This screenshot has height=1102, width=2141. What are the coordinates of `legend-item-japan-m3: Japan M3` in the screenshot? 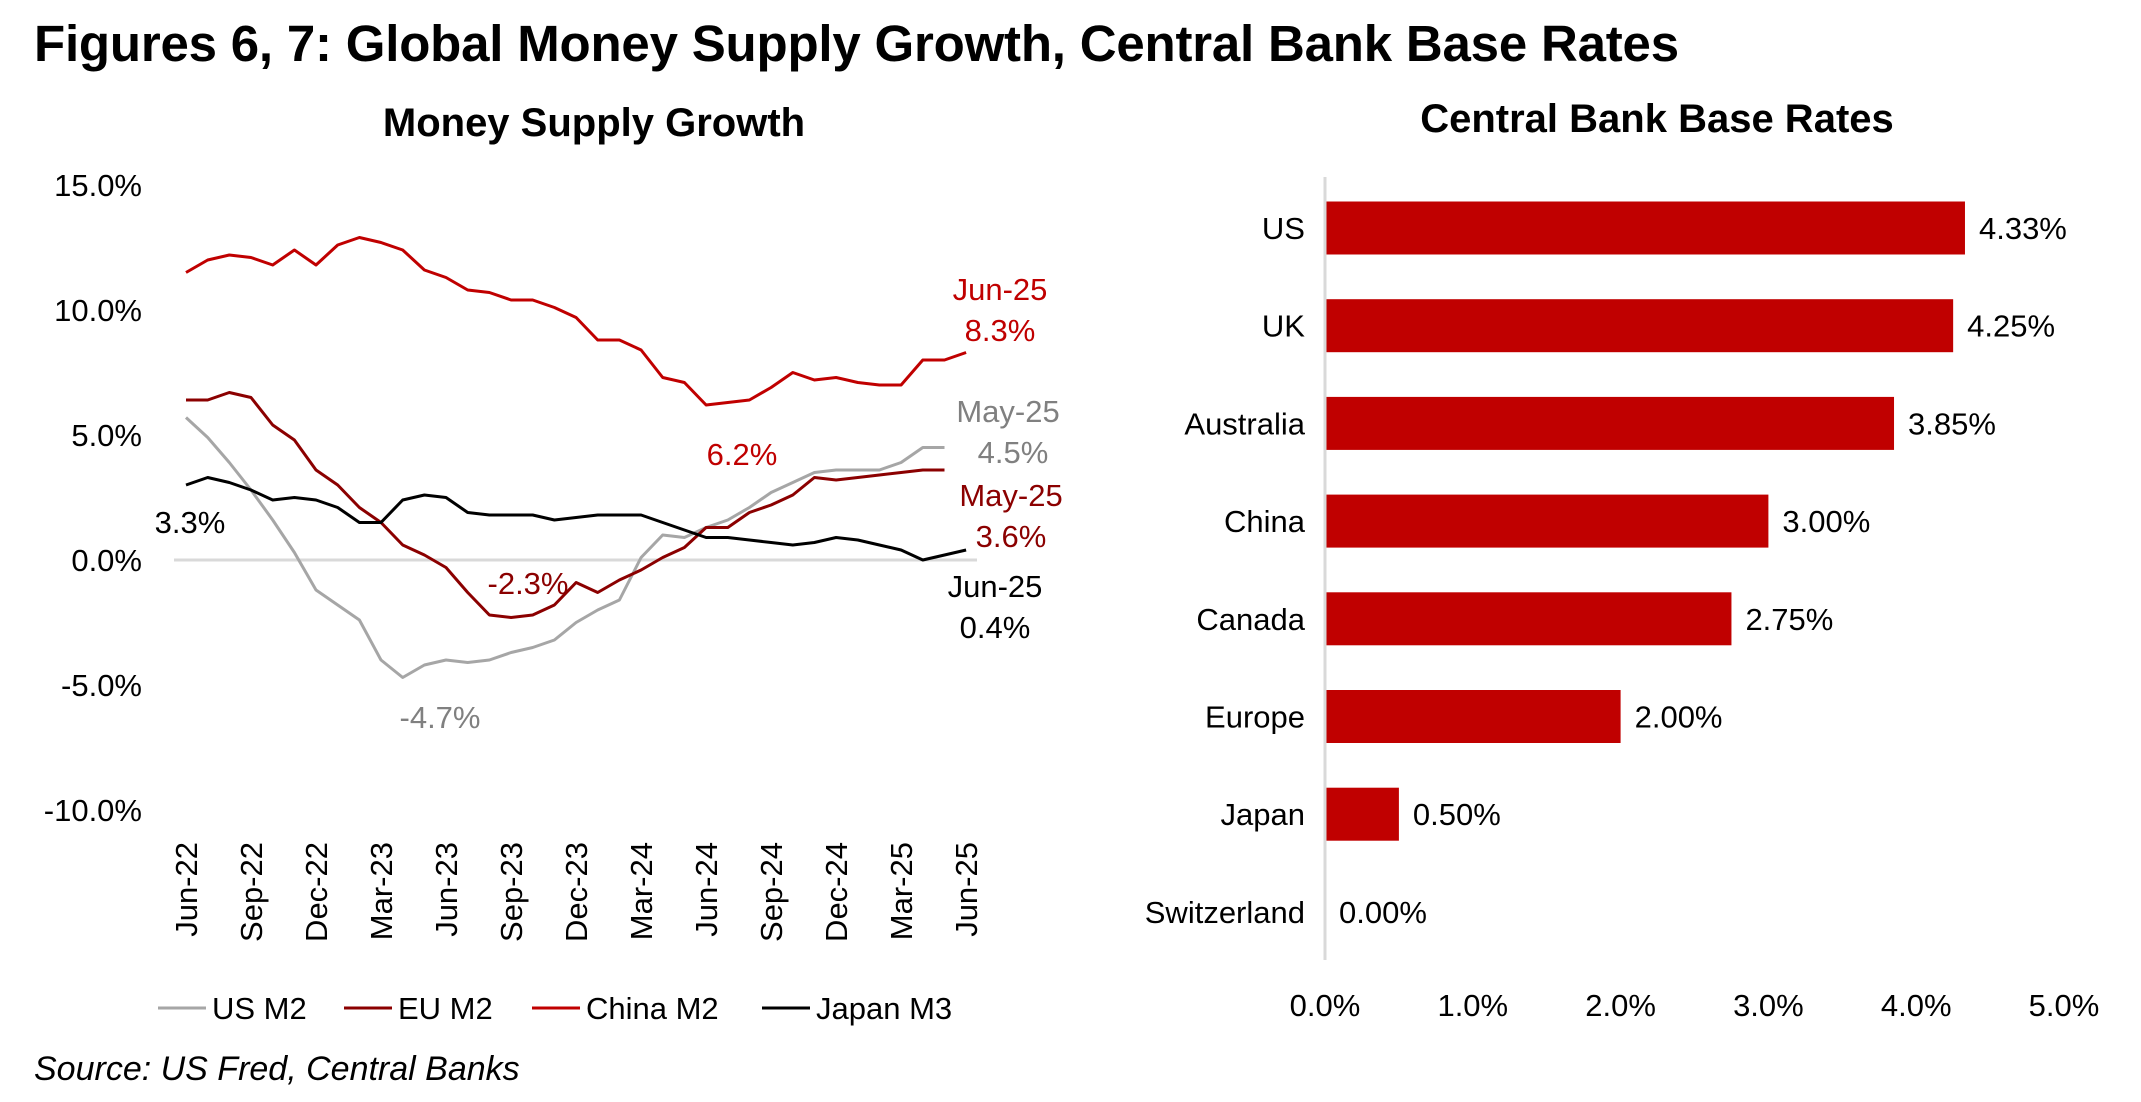 It's located at (857, 1008).